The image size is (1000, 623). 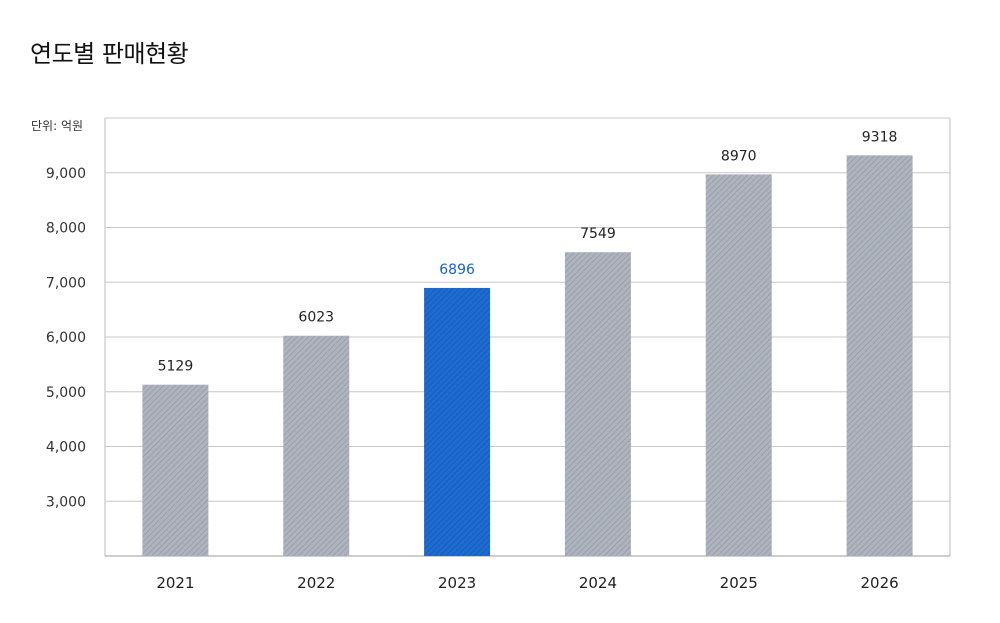 I want to click on chart-title: 연도별 판매현황, so click(x=109, y=54).